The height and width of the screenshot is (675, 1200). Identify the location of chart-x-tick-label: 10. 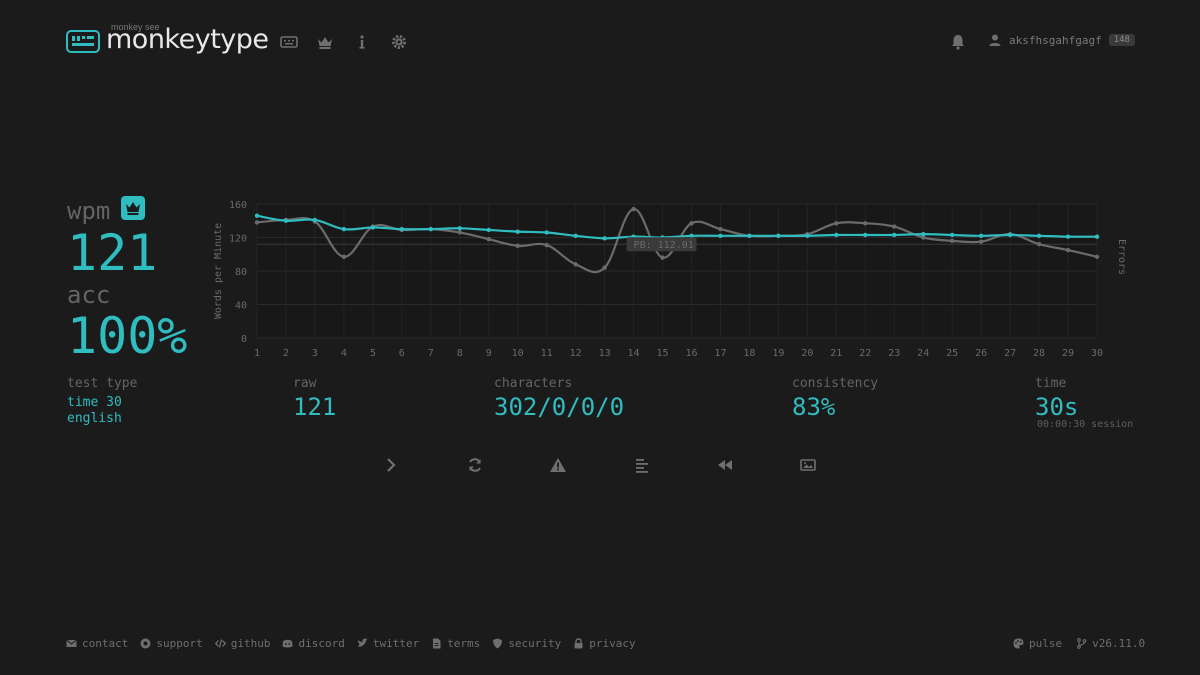
(518, 353).